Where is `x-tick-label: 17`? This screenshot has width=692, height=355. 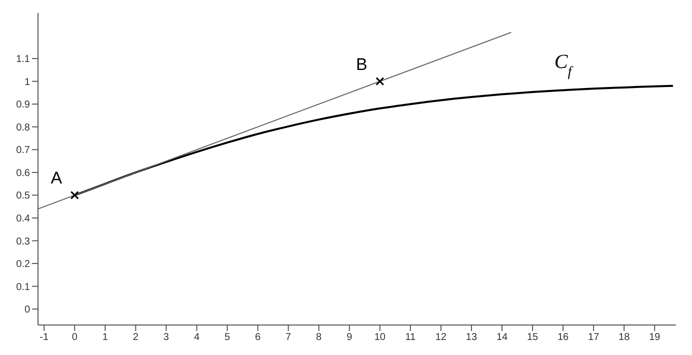 x-tick-label: 17 is located at coordinates (594, 338).